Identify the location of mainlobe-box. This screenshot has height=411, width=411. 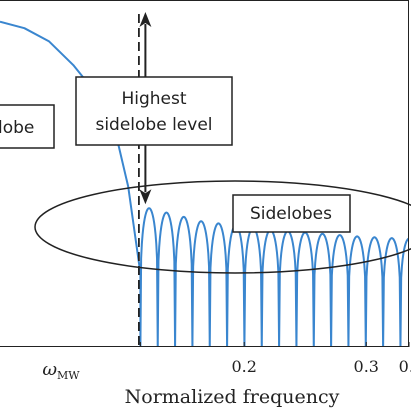
(27, 126).